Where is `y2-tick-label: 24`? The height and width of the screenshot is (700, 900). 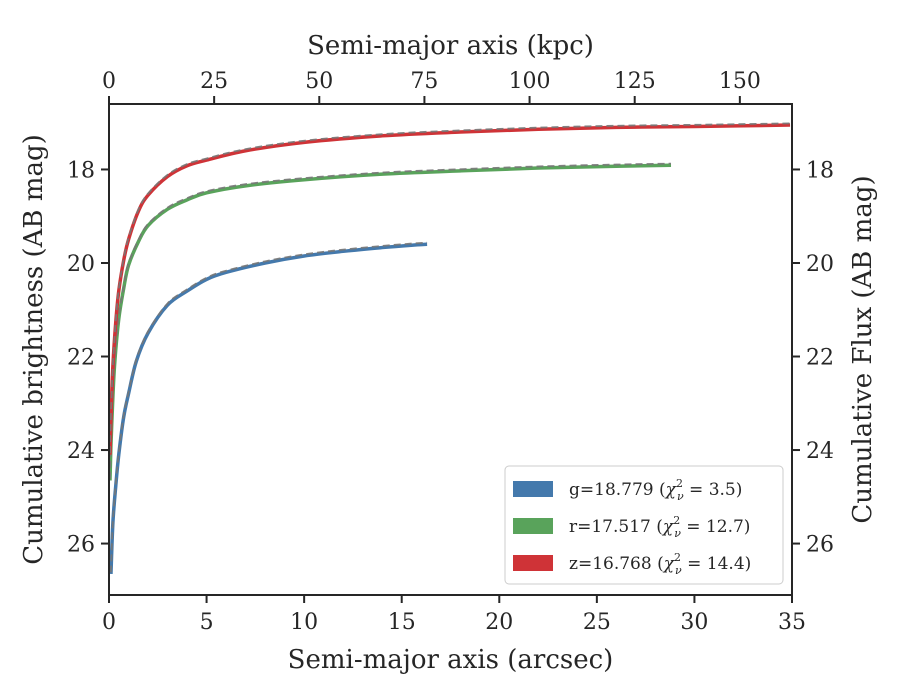 y2-tick-label: 24 is located at coordinates (820, 451).